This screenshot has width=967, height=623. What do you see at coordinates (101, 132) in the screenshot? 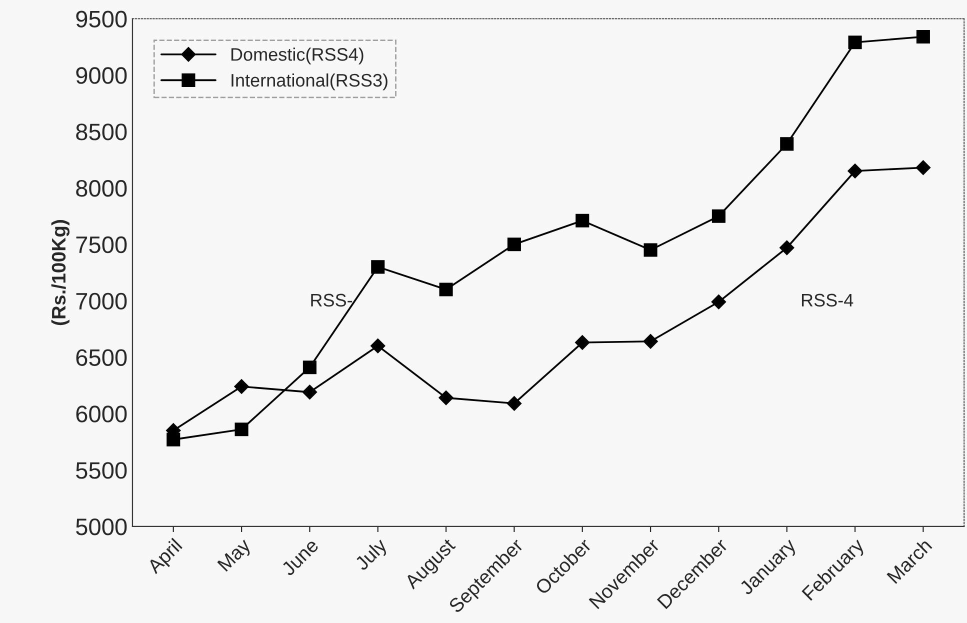
I see `y-tick-label: 8500` at bounding box center [101, 132].